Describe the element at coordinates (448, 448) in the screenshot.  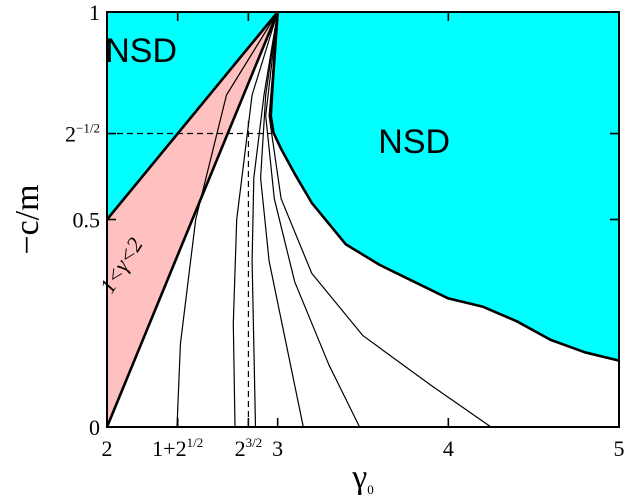
I see `x-tick-label-4: 4` at that location.